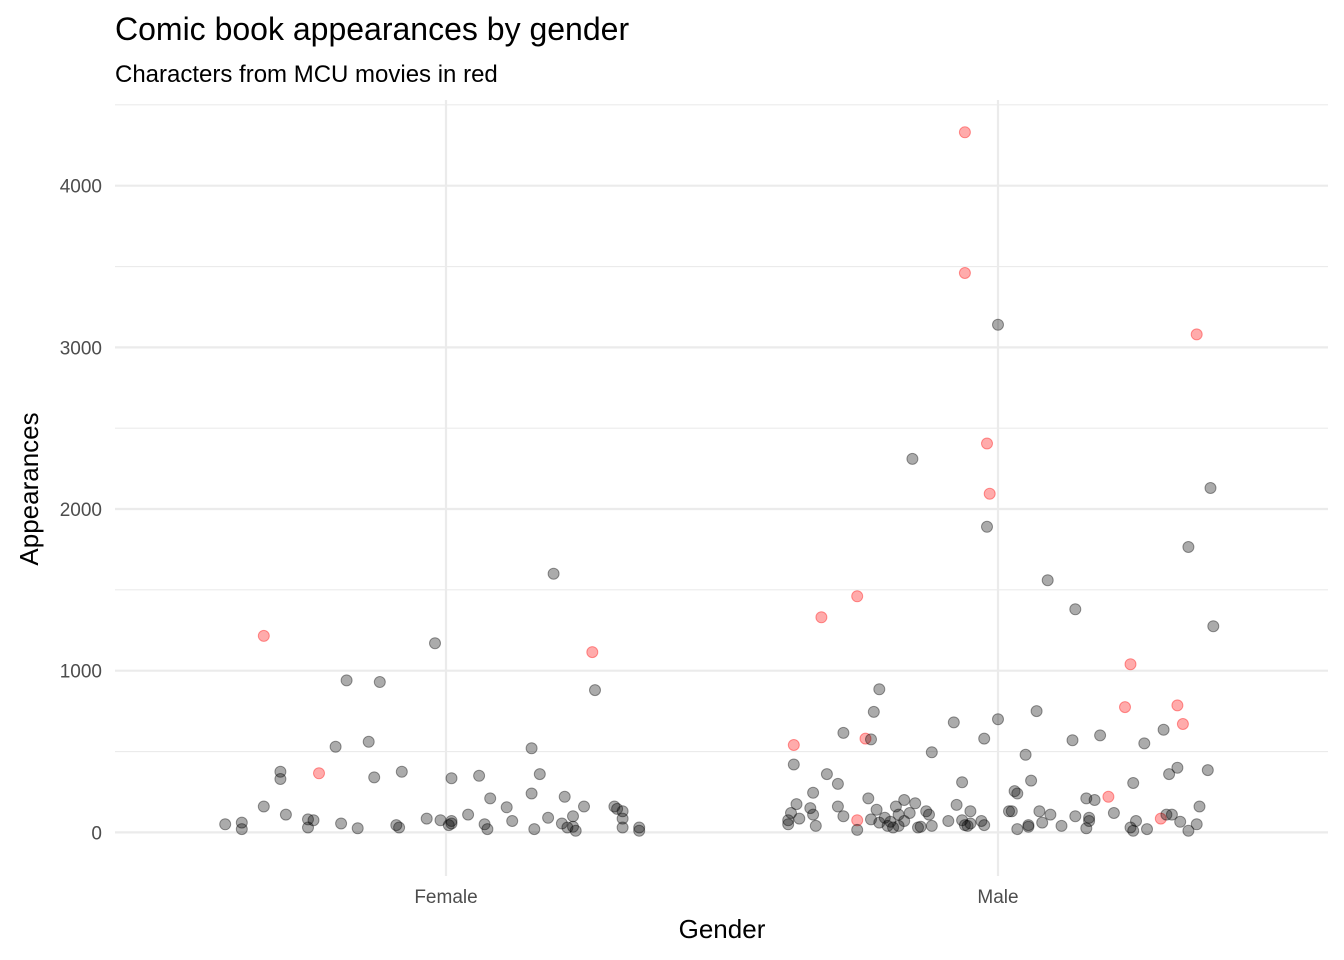 This screenshot has width=1344, height=960. I want to click on y-axis-ticks: 0 1000 2000 3000 4000, so click(81, 511).